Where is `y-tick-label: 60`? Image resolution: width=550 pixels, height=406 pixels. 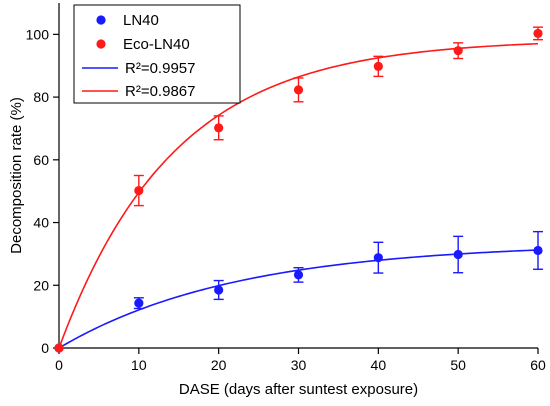 y-tick-label: 60 is located at coordinates (41, 160).